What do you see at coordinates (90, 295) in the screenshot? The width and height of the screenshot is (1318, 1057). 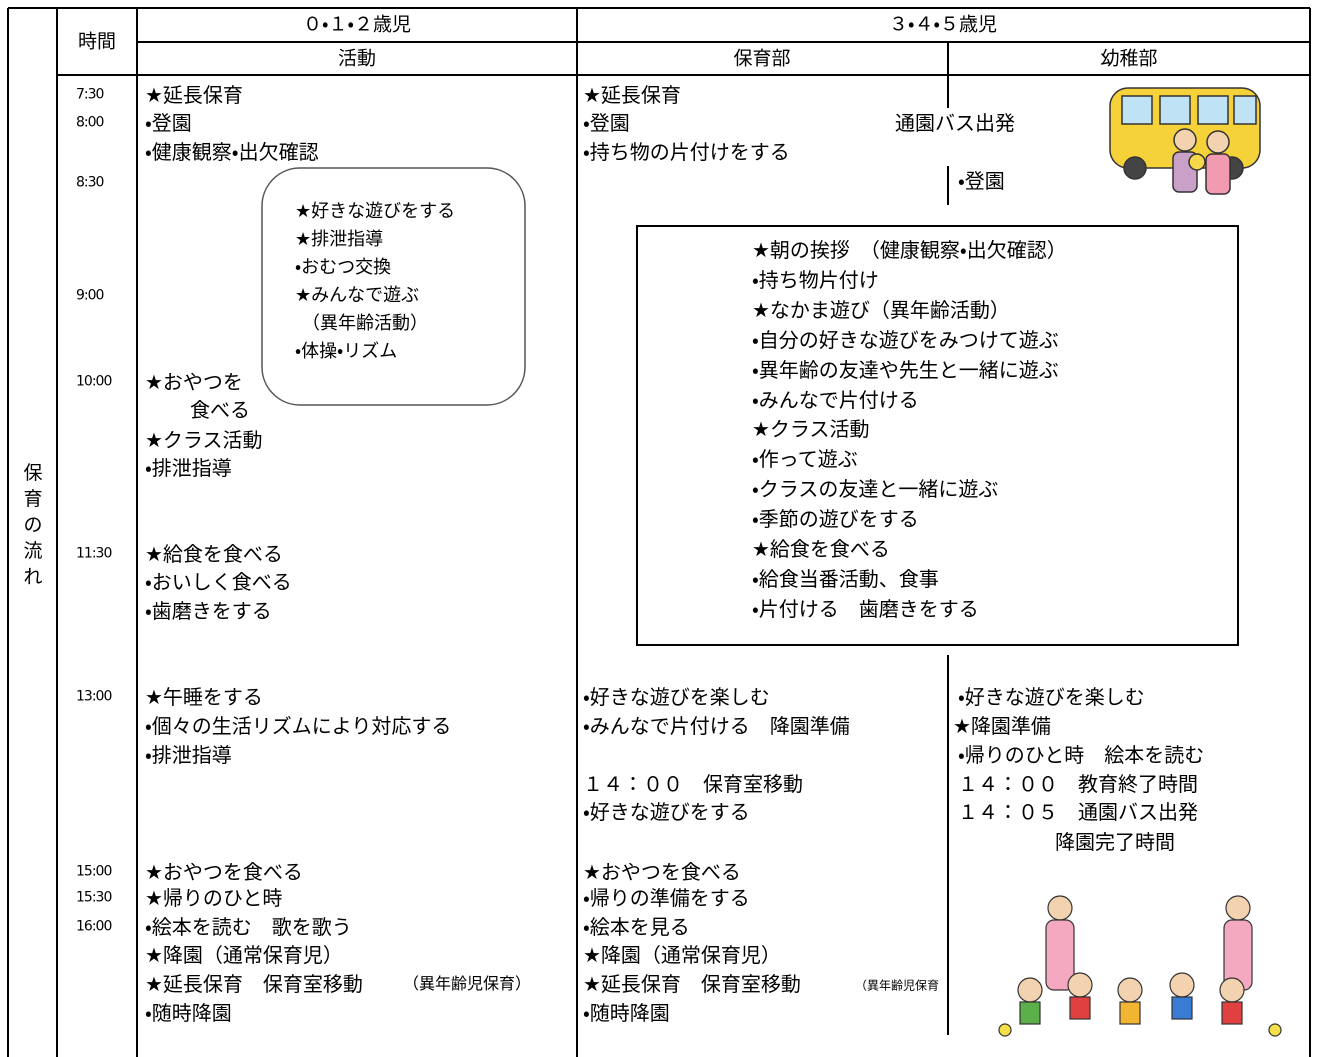 I see `time-label: 9:00` at bounding box center [90, 295].